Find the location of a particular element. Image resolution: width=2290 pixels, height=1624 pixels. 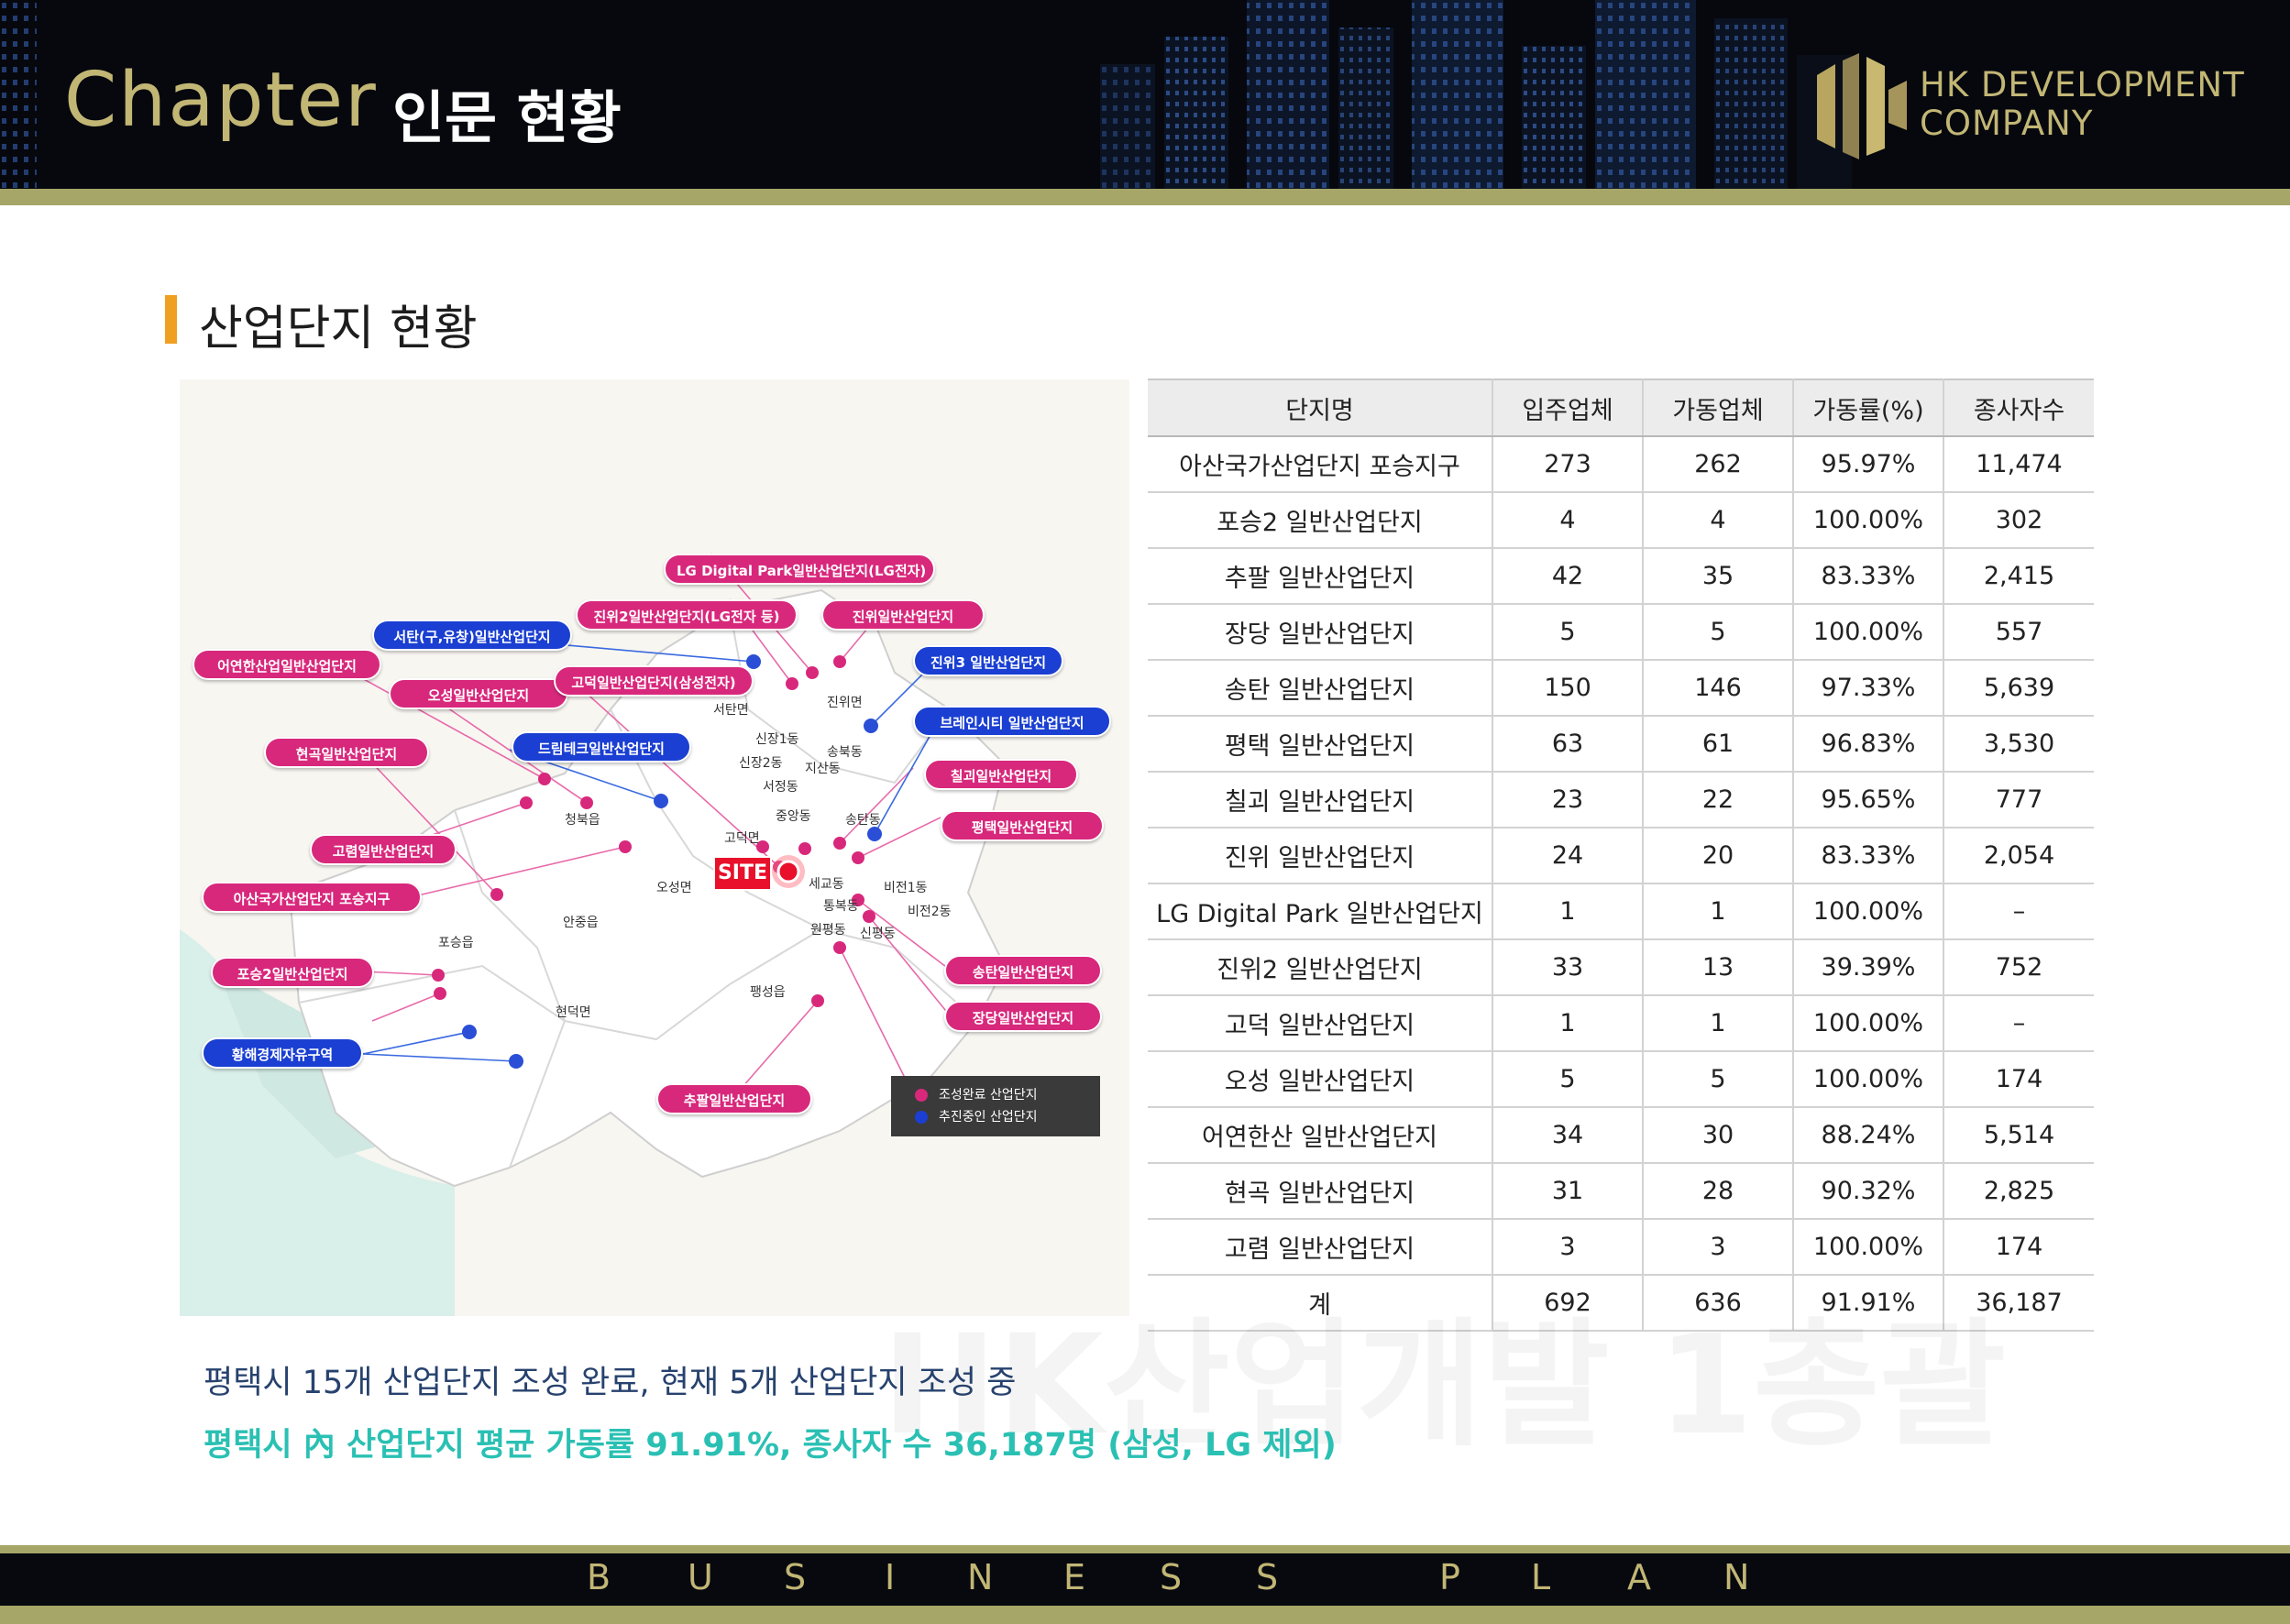

place-name: 현덕면 is located at coordinates (573, 1013).